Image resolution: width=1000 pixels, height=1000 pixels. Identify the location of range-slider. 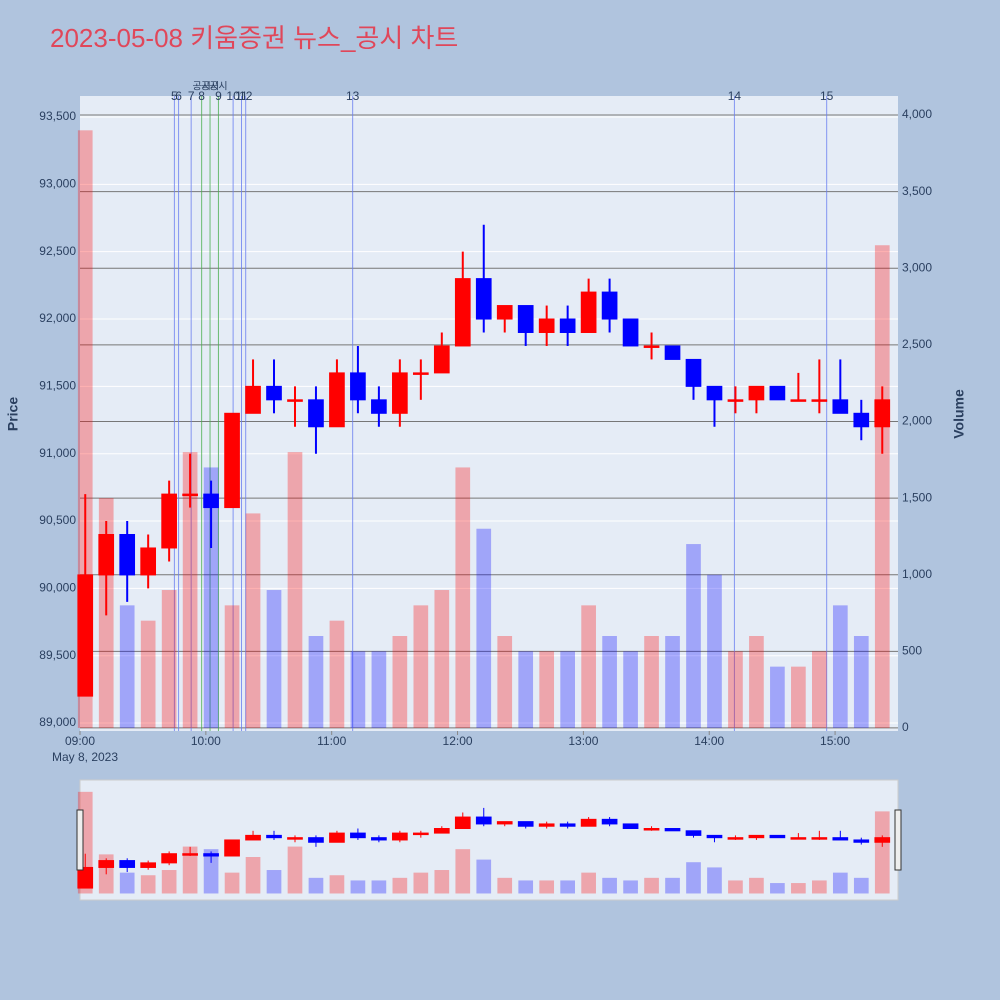
(489, 840).